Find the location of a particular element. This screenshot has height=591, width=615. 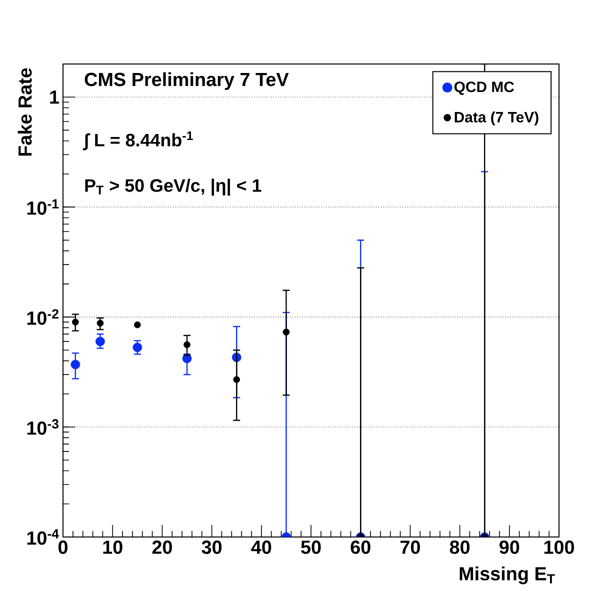

legend-label: QCD MC is located at coordinates (484, 88).